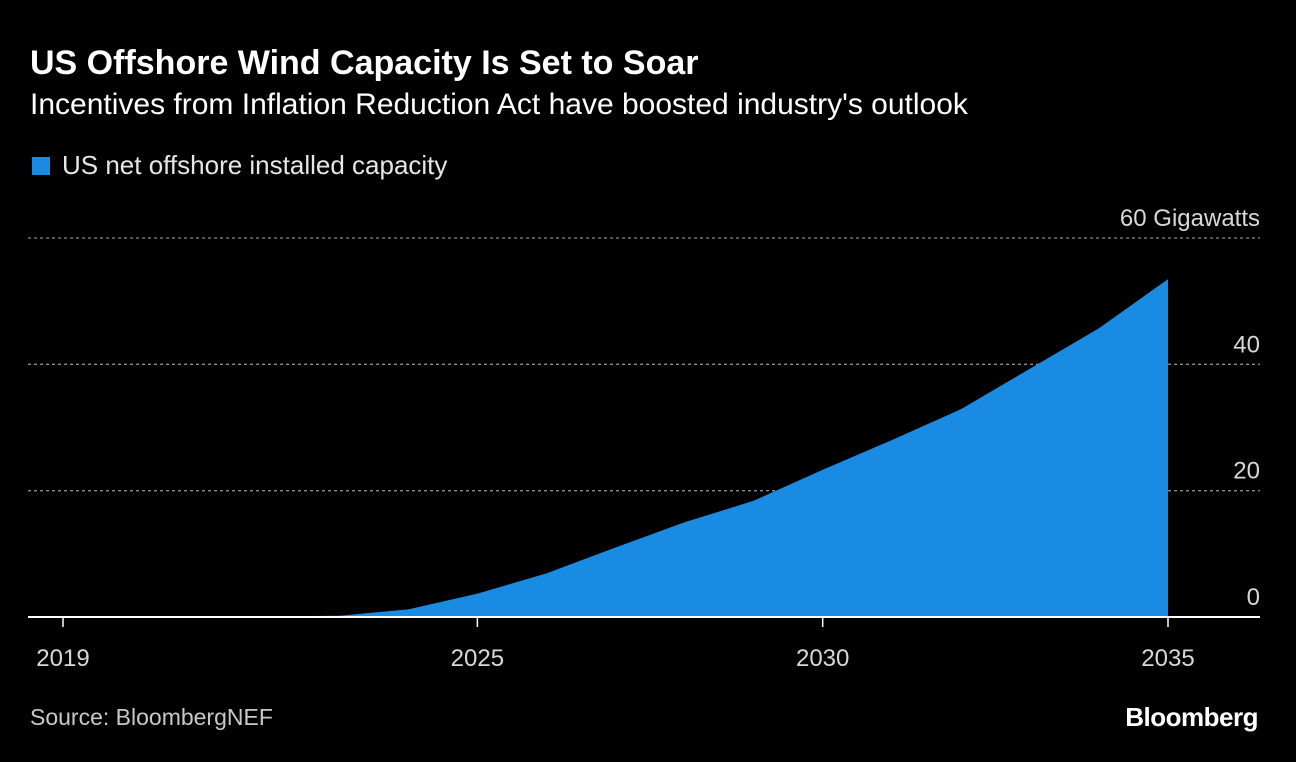 This screenshot has height=762, width=1296. I want to click on y-tick-label: 20, so click(1246, 471).